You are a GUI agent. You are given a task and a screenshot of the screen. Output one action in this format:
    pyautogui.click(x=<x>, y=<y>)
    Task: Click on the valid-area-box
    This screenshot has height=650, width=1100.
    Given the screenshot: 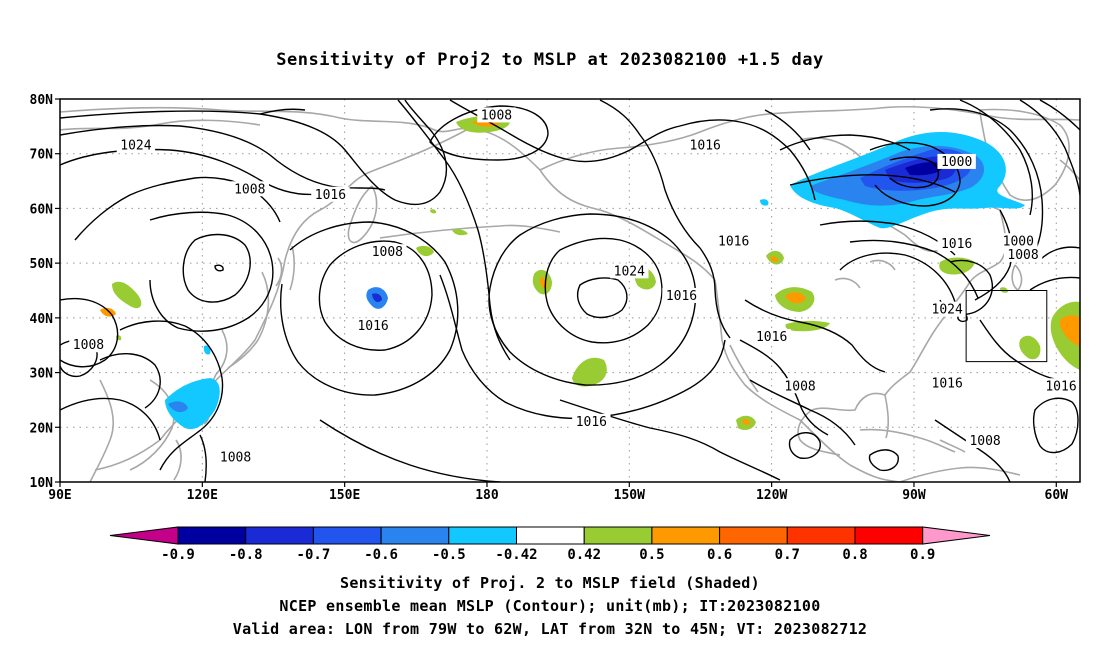 What is the action you would take?
    pyautogui.click(x=1006, y=326)
    